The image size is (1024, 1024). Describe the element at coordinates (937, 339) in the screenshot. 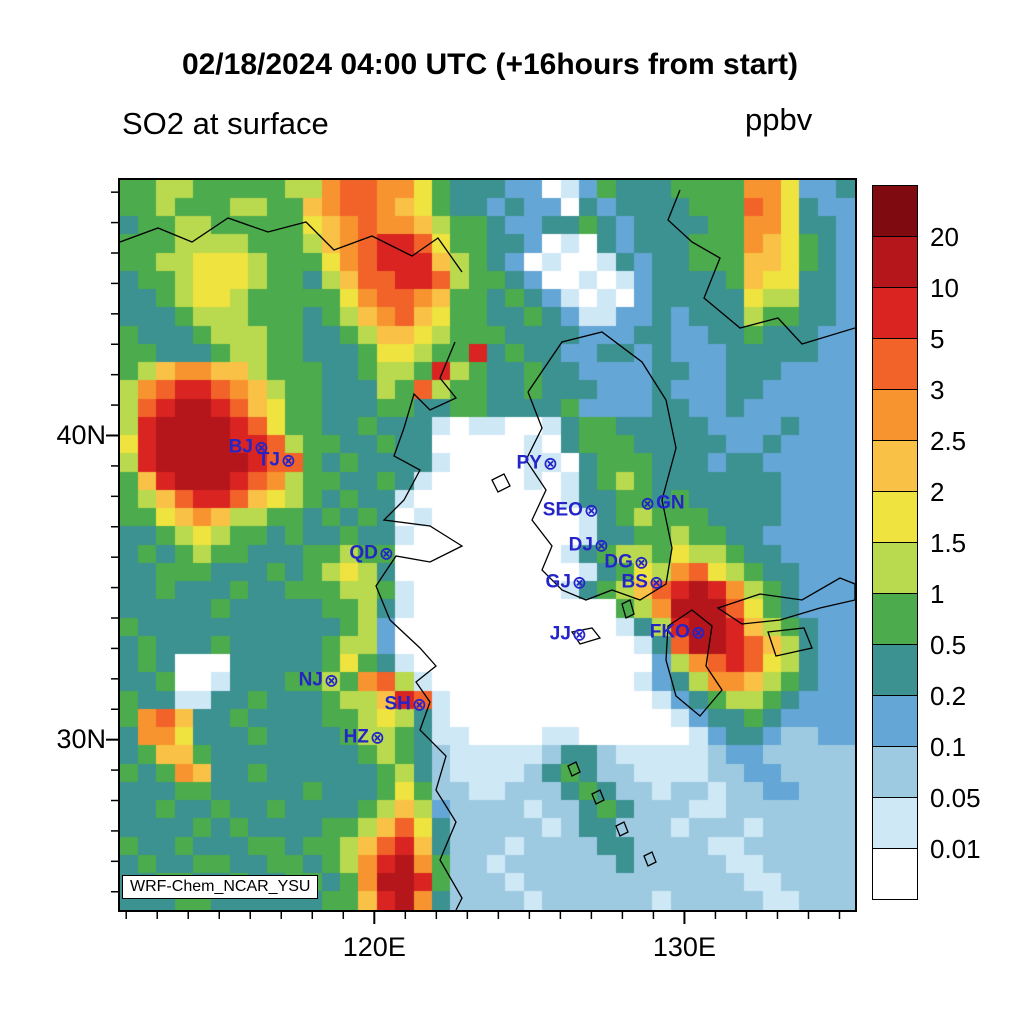

I see `colorbar-tick-label: 5` at that location.